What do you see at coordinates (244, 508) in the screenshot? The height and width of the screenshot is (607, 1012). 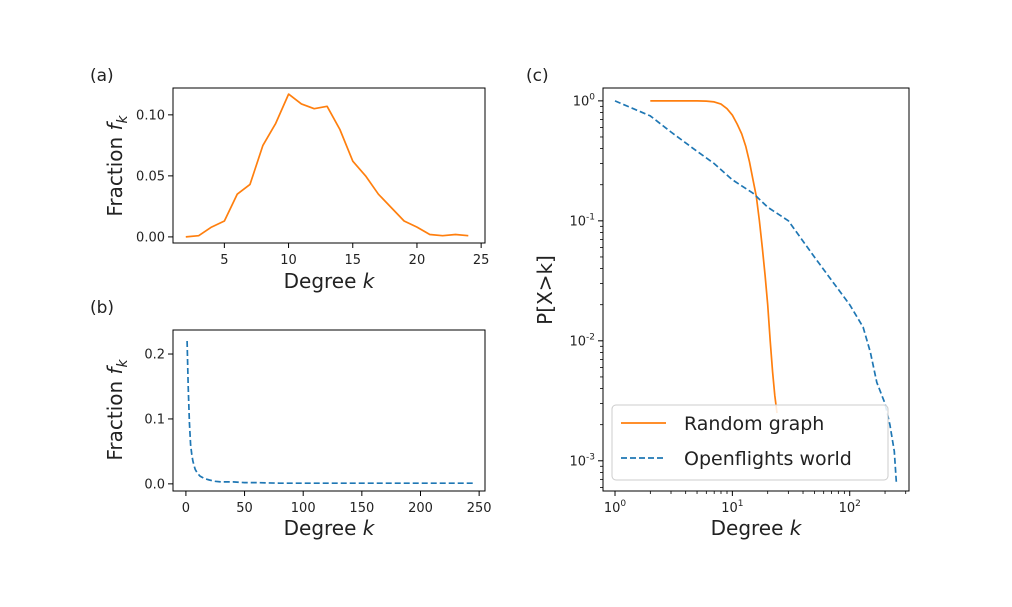 I see `panel-b-xtick-label: 50` at bounding box center [244, 508].